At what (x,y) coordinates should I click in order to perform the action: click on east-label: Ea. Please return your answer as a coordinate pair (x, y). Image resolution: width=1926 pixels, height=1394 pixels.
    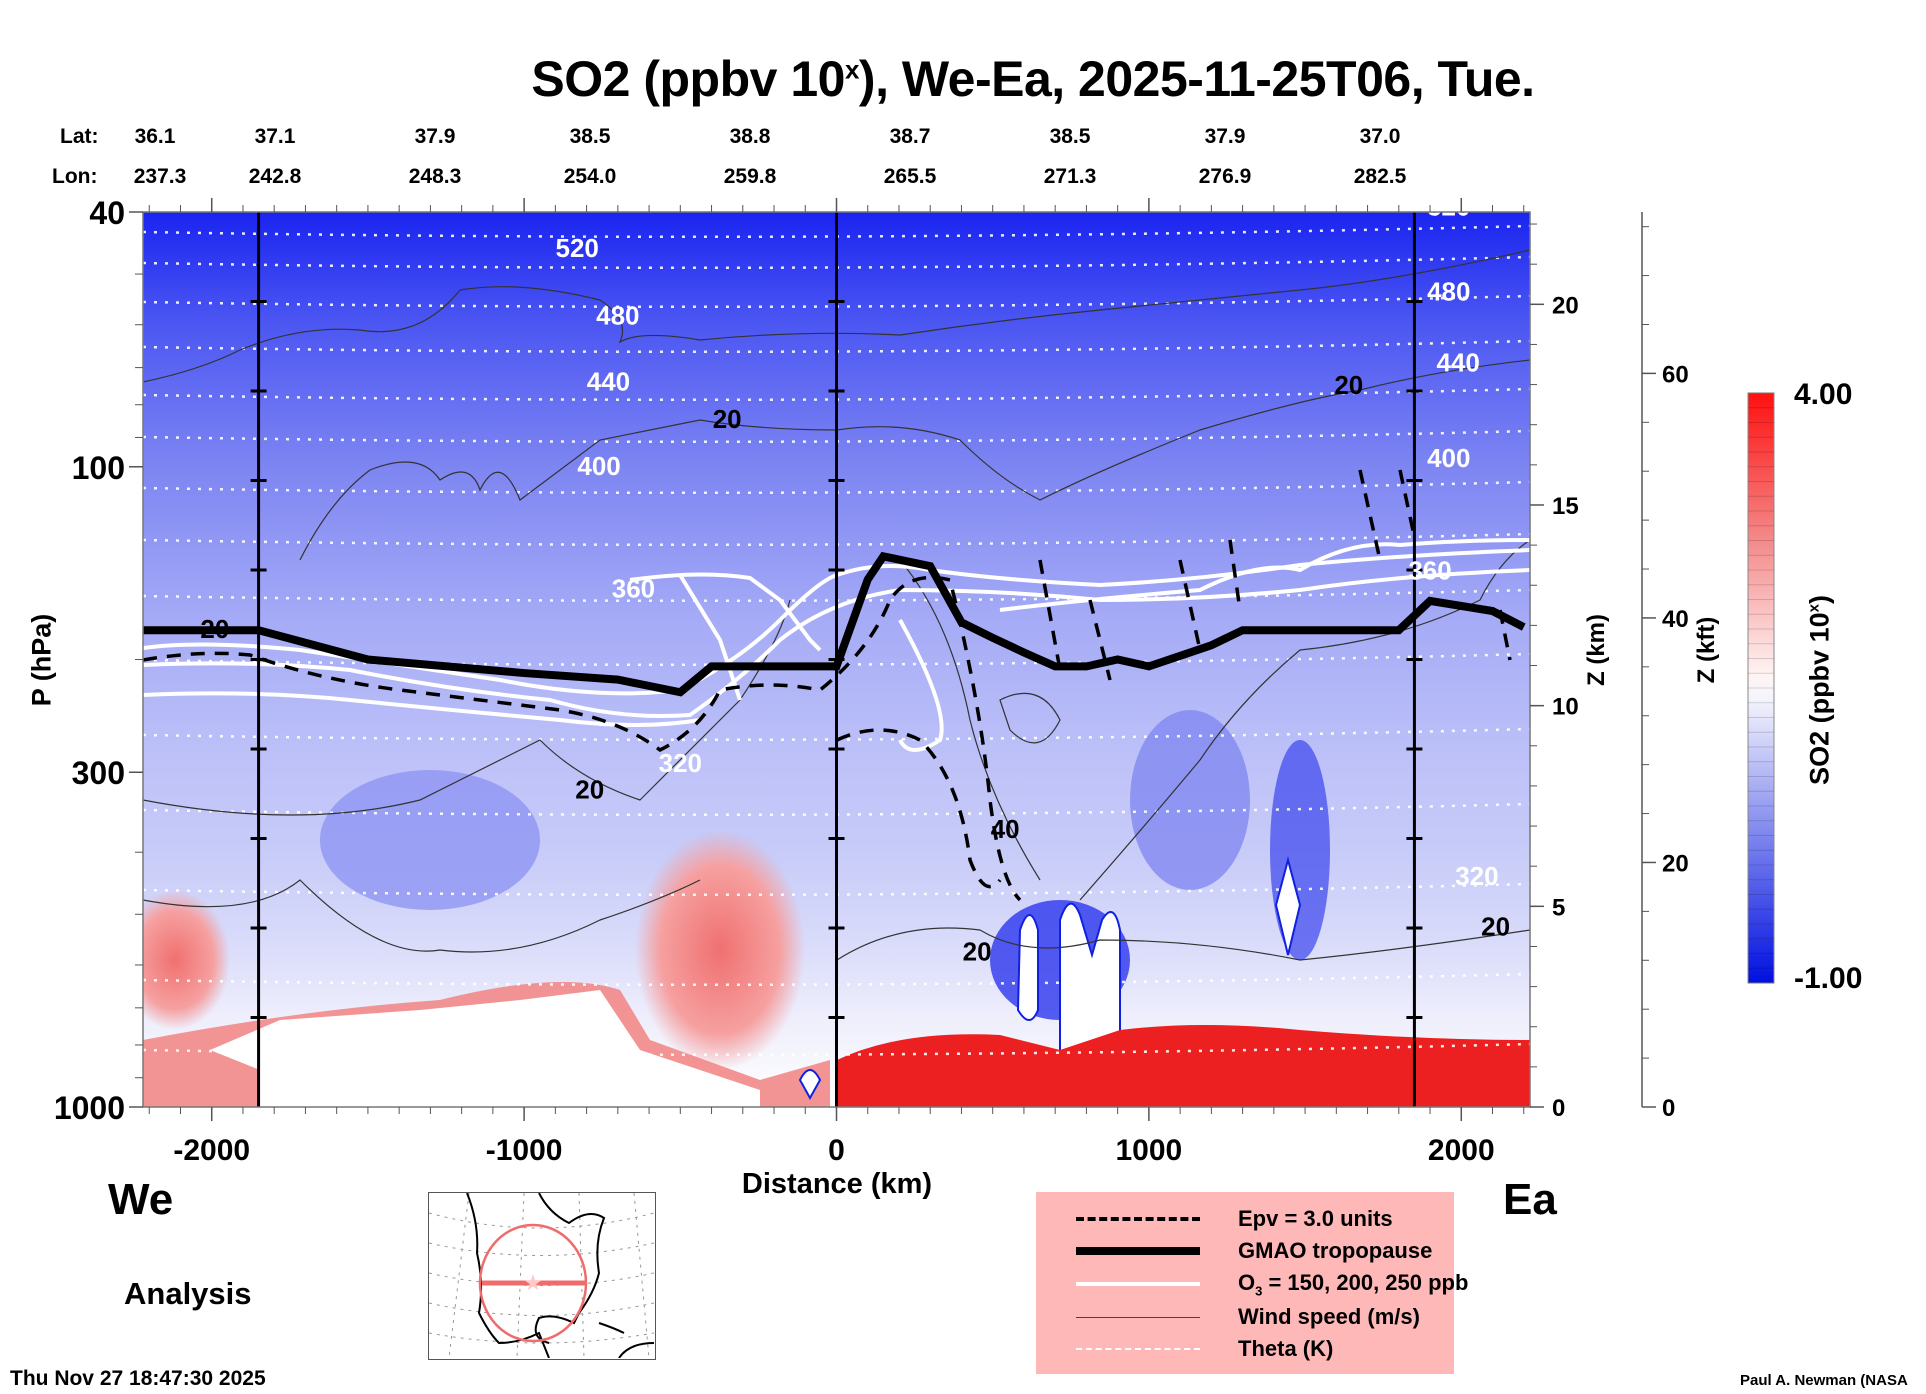
    Looking at the image, I should click on (1530, 1199).